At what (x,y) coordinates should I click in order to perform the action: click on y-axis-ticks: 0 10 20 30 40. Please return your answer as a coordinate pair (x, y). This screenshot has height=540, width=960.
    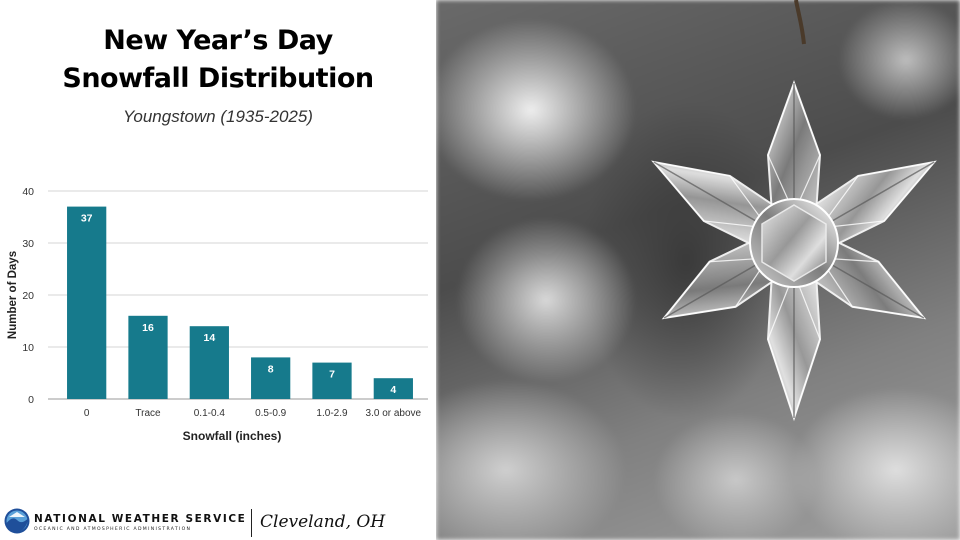
    Looking at the image, I should click on (28, 296).